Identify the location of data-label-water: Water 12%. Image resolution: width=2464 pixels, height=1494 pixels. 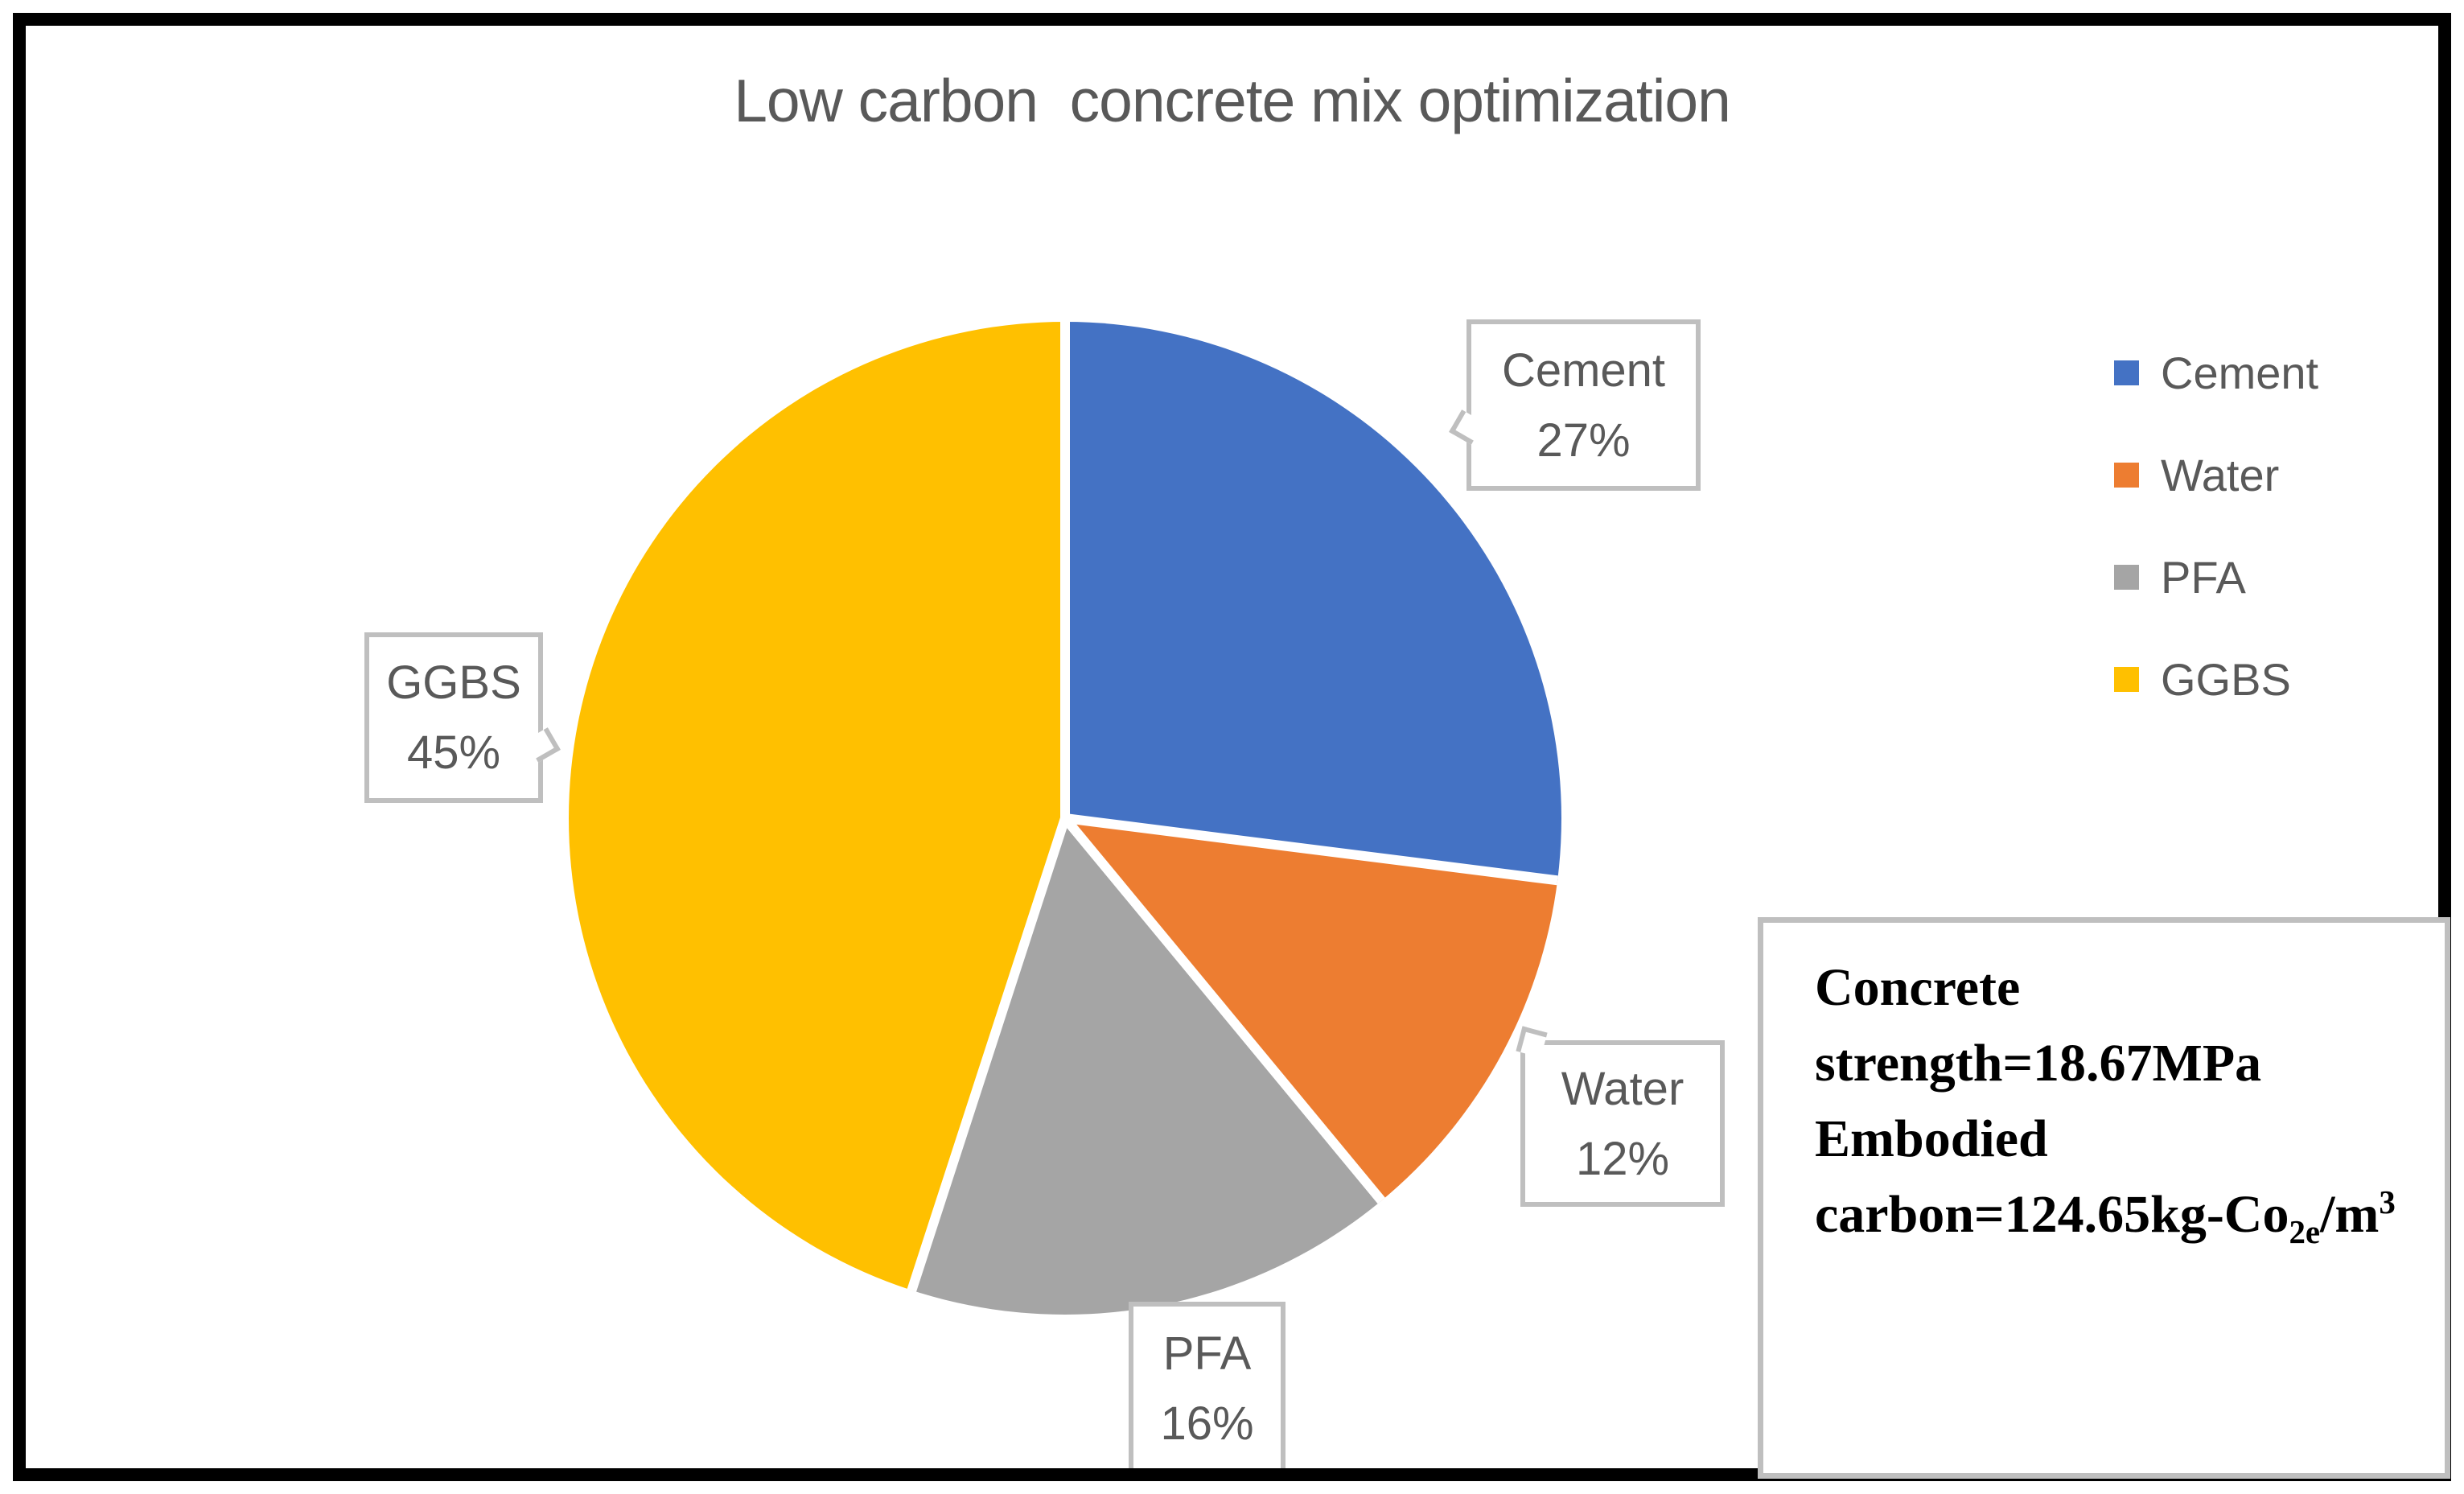
(1620, 1116).